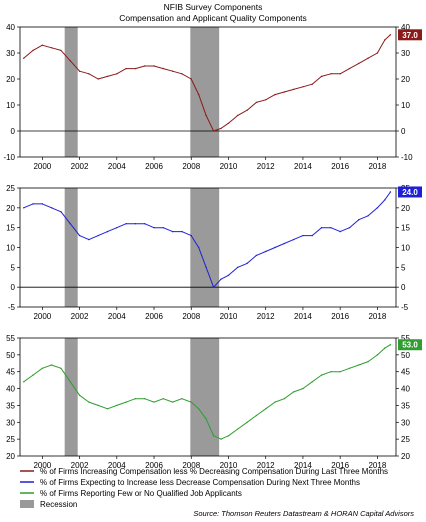 This screenshot has width=426, height=522. What do you see at coordinates (42, 166) in the screenshot?
I see `x-tick-label: 2000` at bounding box center [42, 166].